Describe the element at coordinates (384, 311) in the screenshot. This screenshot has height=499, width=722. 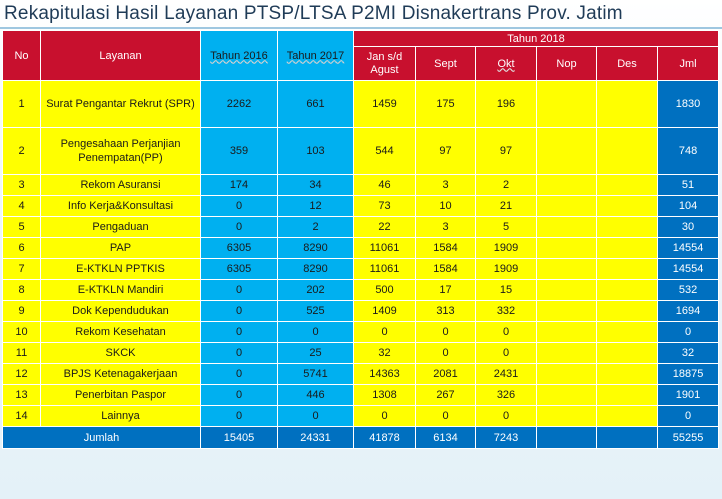
I see `cell-jan-agust: 1409` at that location.